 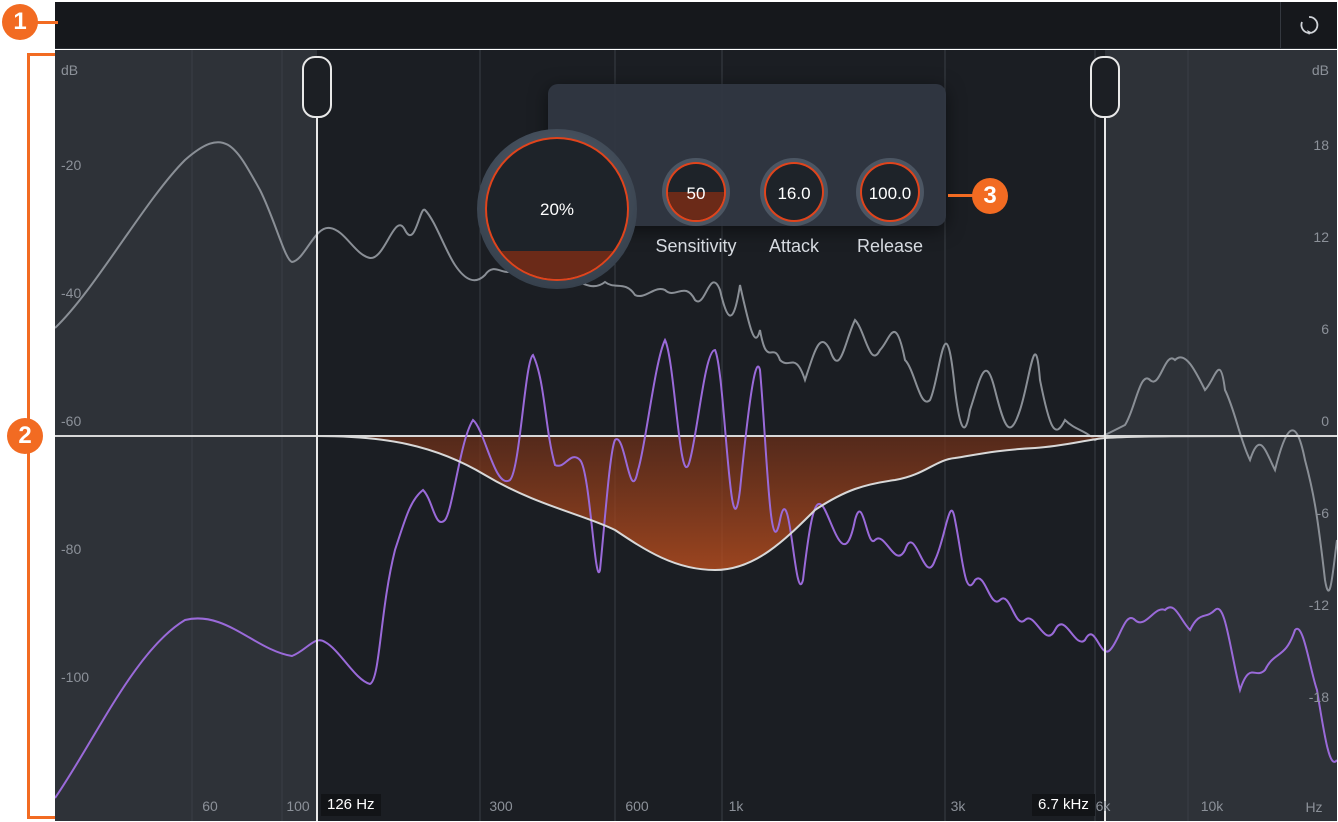 What do you see at coordinates (711, 503) in the screenshot?
I see `gain-reduction-area` at bounding box center [711, 503].